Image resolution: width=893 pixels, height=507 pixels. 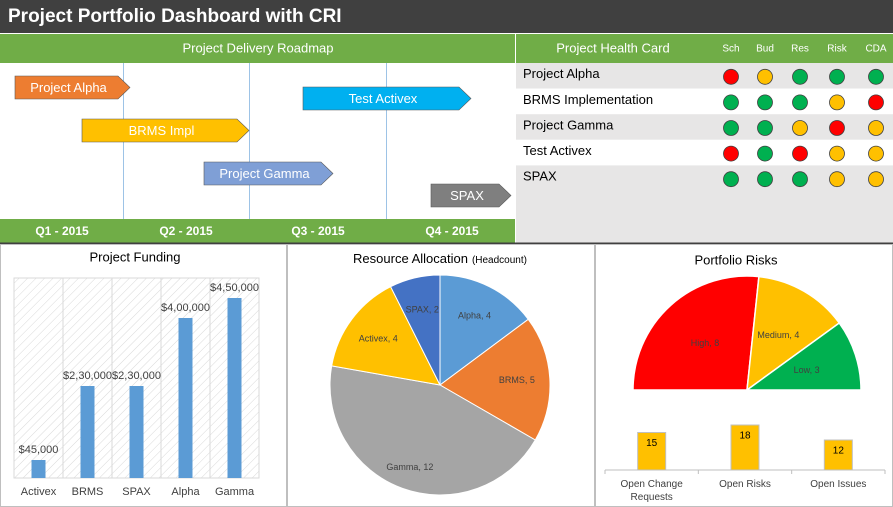 What do you see at coordinates (378, 338) in the screenshot?
I see `data-label: Activex, 4` at bounding box center [378, 338].